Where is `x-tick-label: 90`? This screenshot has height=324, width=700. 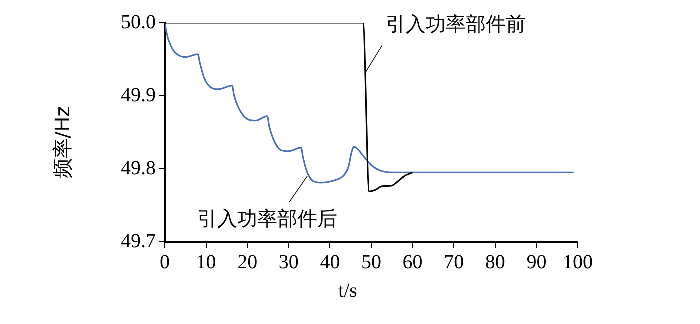 x-tick-label: 90 is located at coordinates (536, 262).